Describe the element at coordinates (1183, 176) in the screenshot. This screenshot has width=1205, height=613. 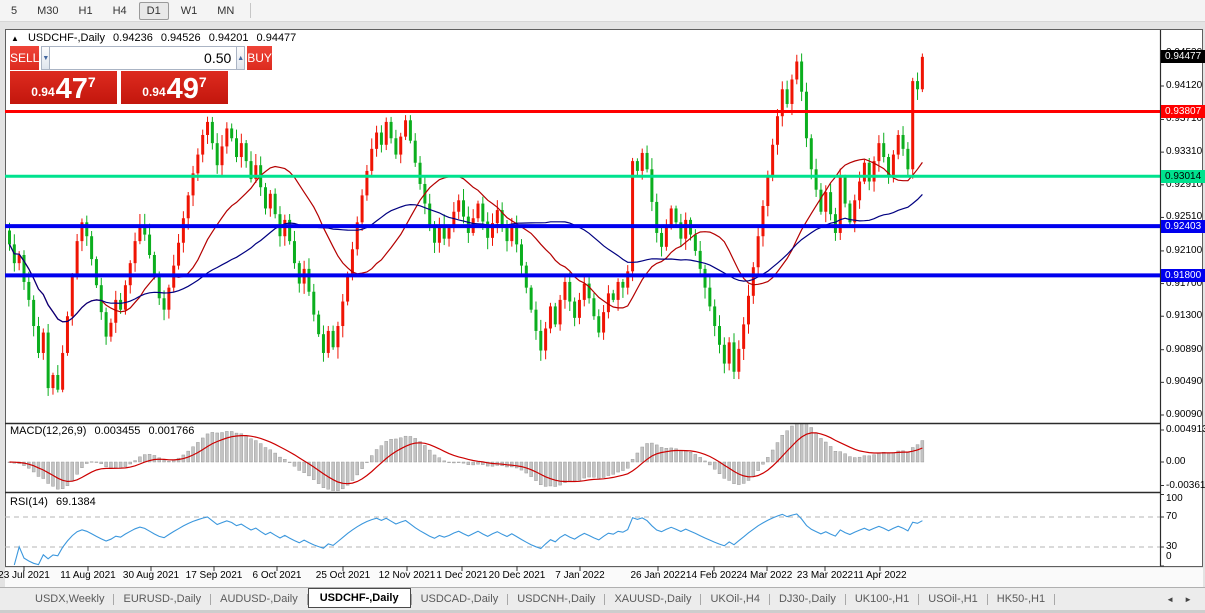
I see `level-price-badge: 0.93014` at that location.